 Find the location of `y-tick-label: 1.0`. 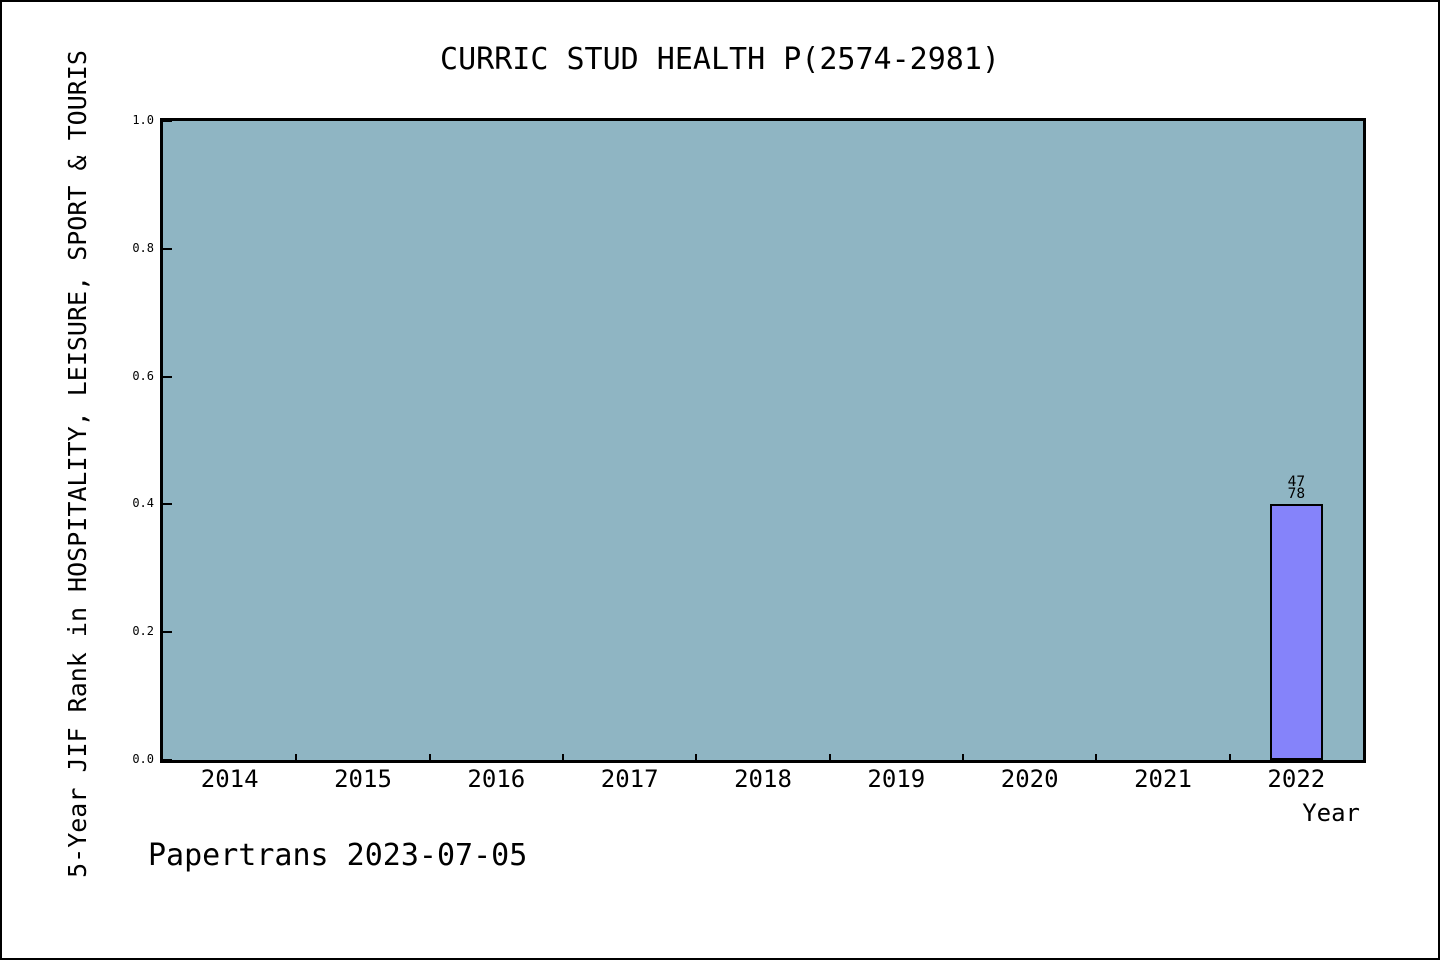

y-tick-label: 1.0 is located at coordinates (143, 120).